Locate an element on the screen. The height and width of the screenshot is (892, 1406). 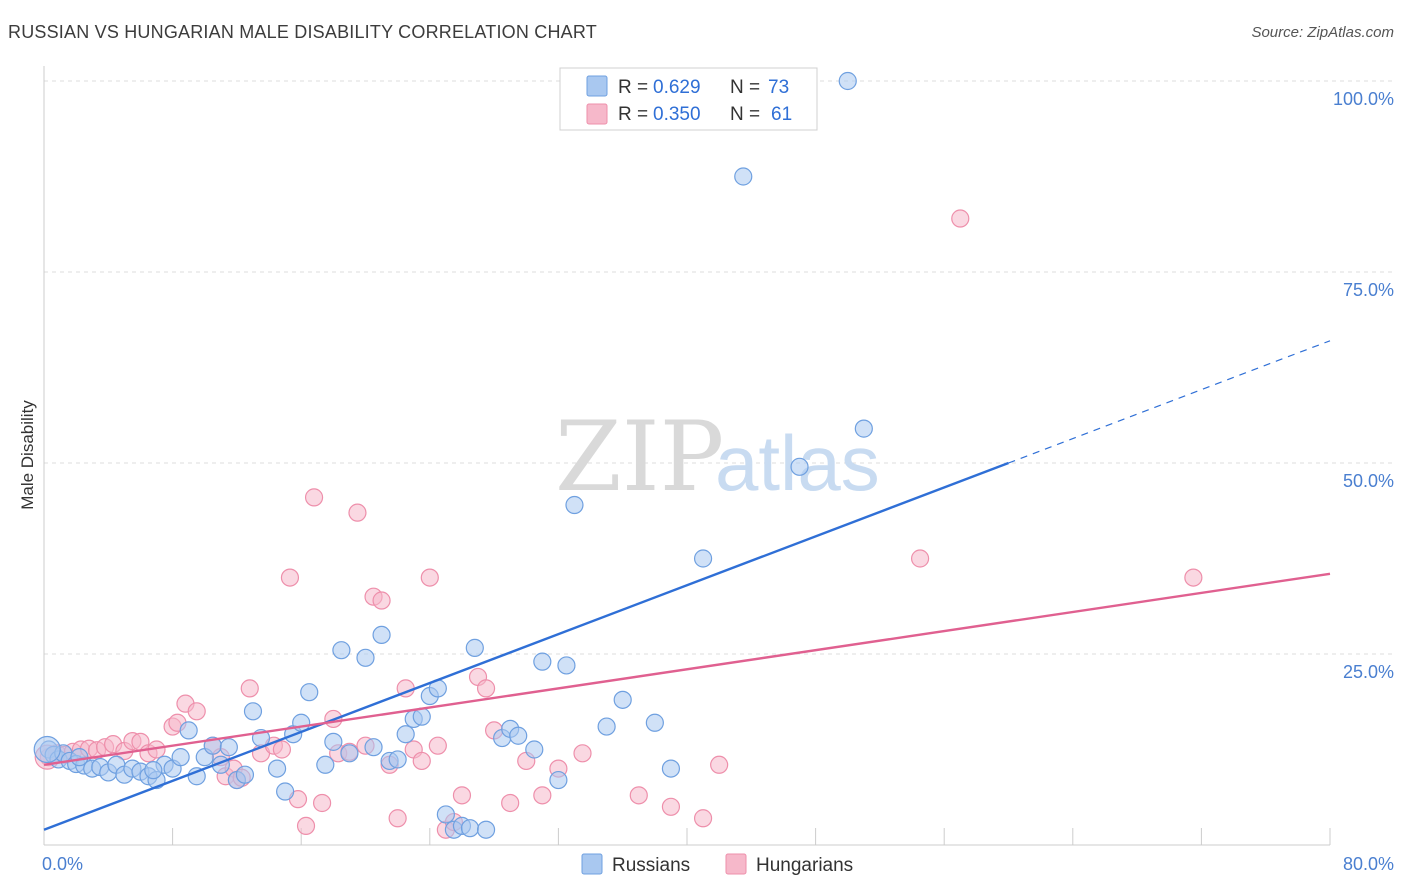
bottom-legend-swatch-hungarians is located at coordinates (736, 864).